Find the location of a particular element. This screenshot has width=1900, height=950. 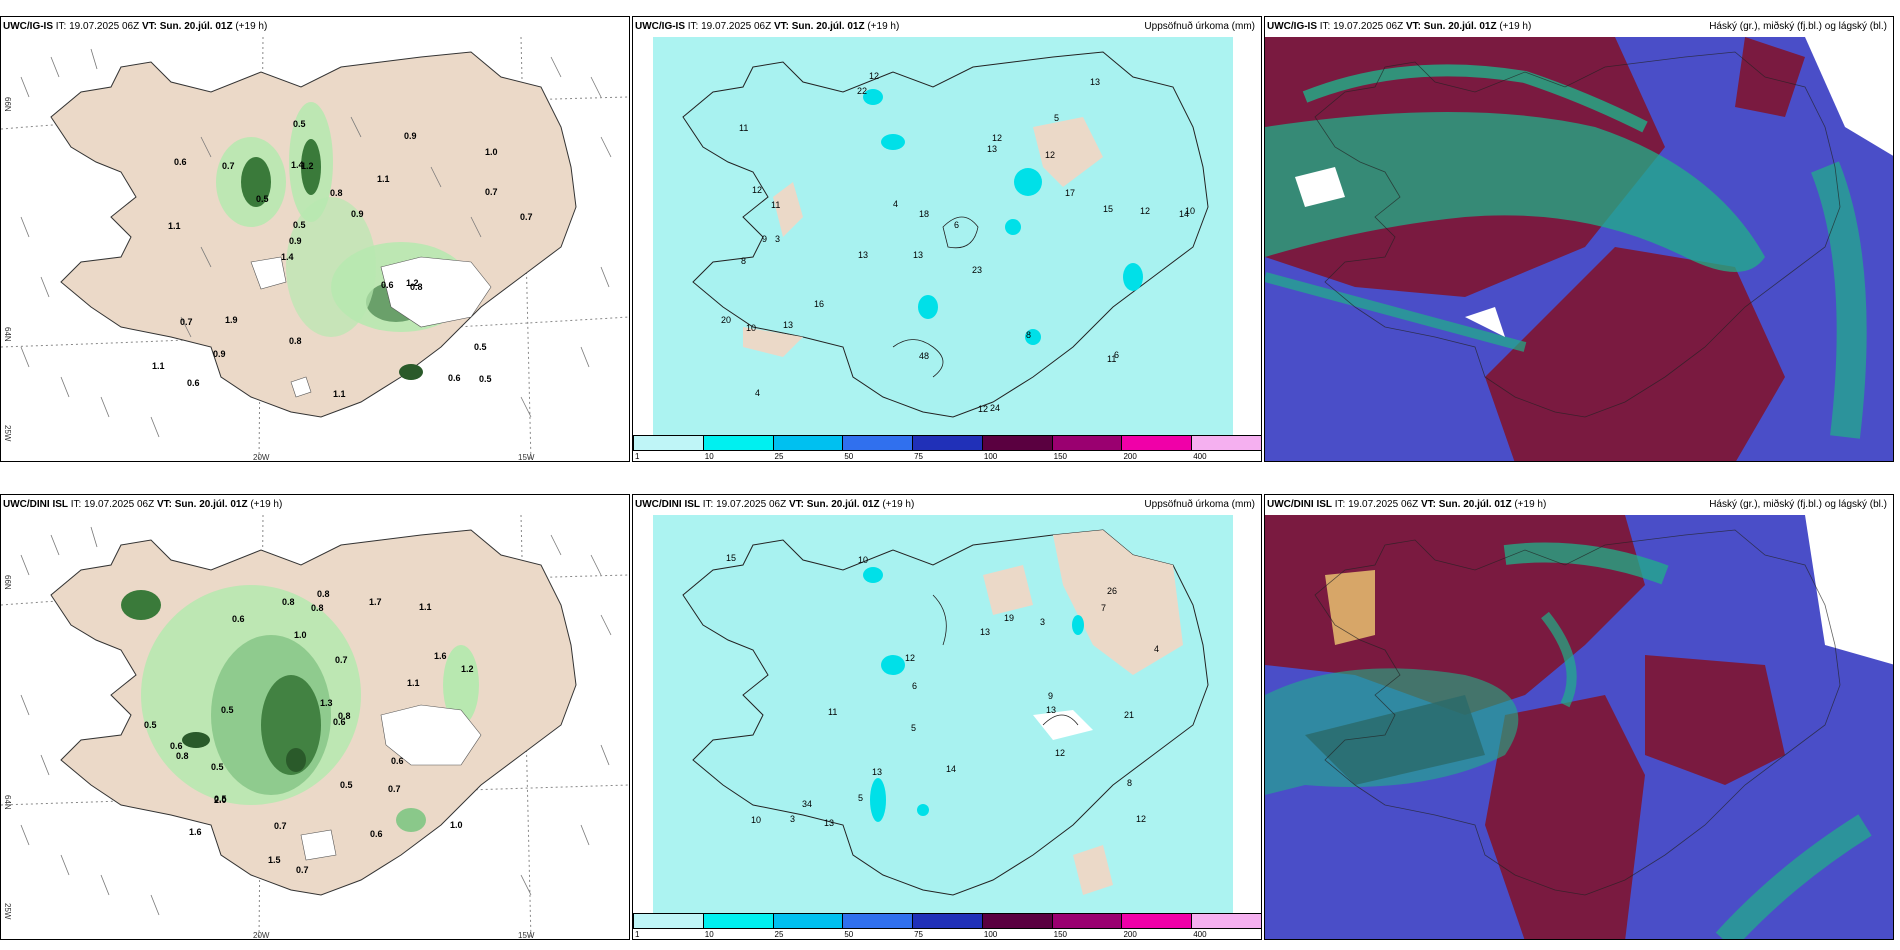

legend-tick: 75 is located at coordinates (919, 456).